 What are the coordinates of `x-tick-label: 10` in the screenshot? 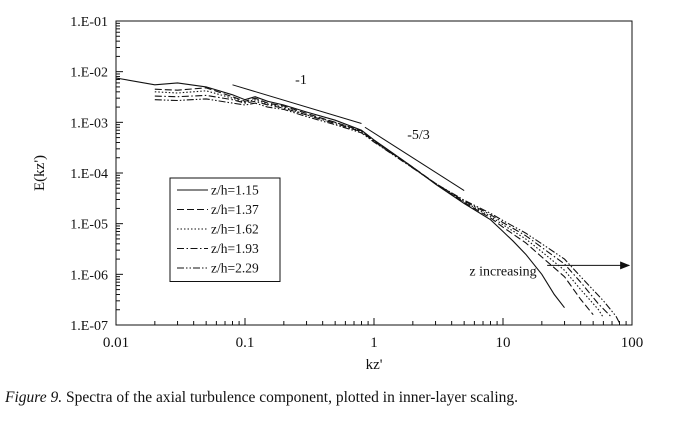 It's located at (503, 343).